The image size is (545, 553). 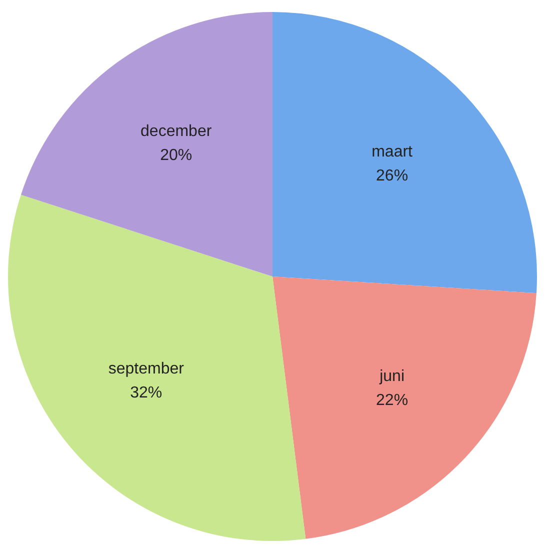 What do you see at coordinates (146, 369) in the screenshot?
I see `slice-label: september` at bounding box center [146, 369].